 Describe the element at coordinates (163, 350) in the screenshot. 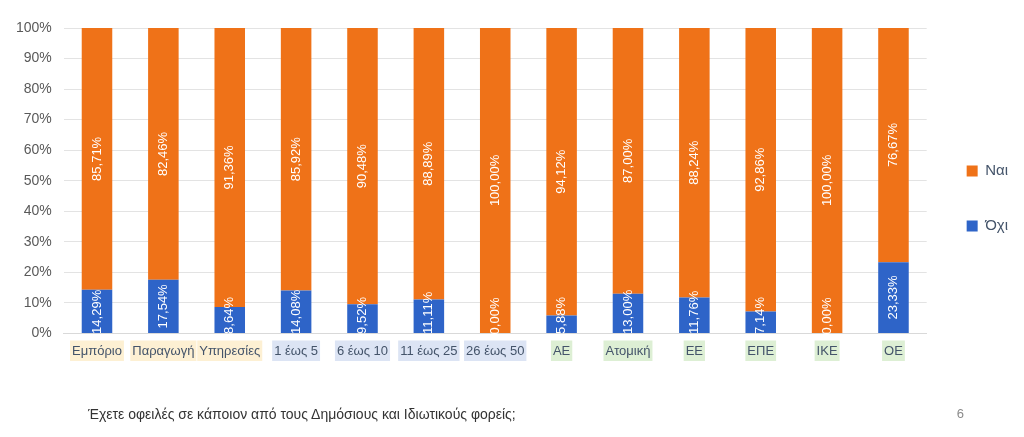

I see `x-tick-label: Παραγωγή` at that location.